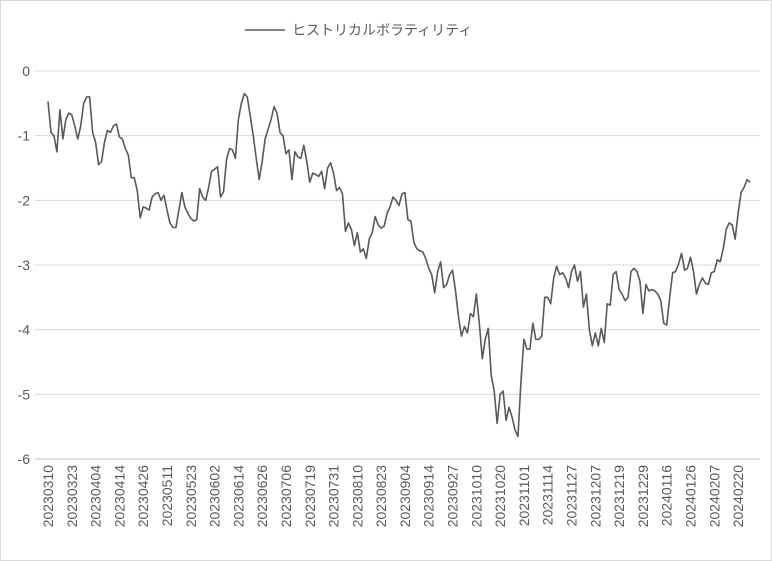  I want to click on x-tick-label: 20230426, so click(143, 496).